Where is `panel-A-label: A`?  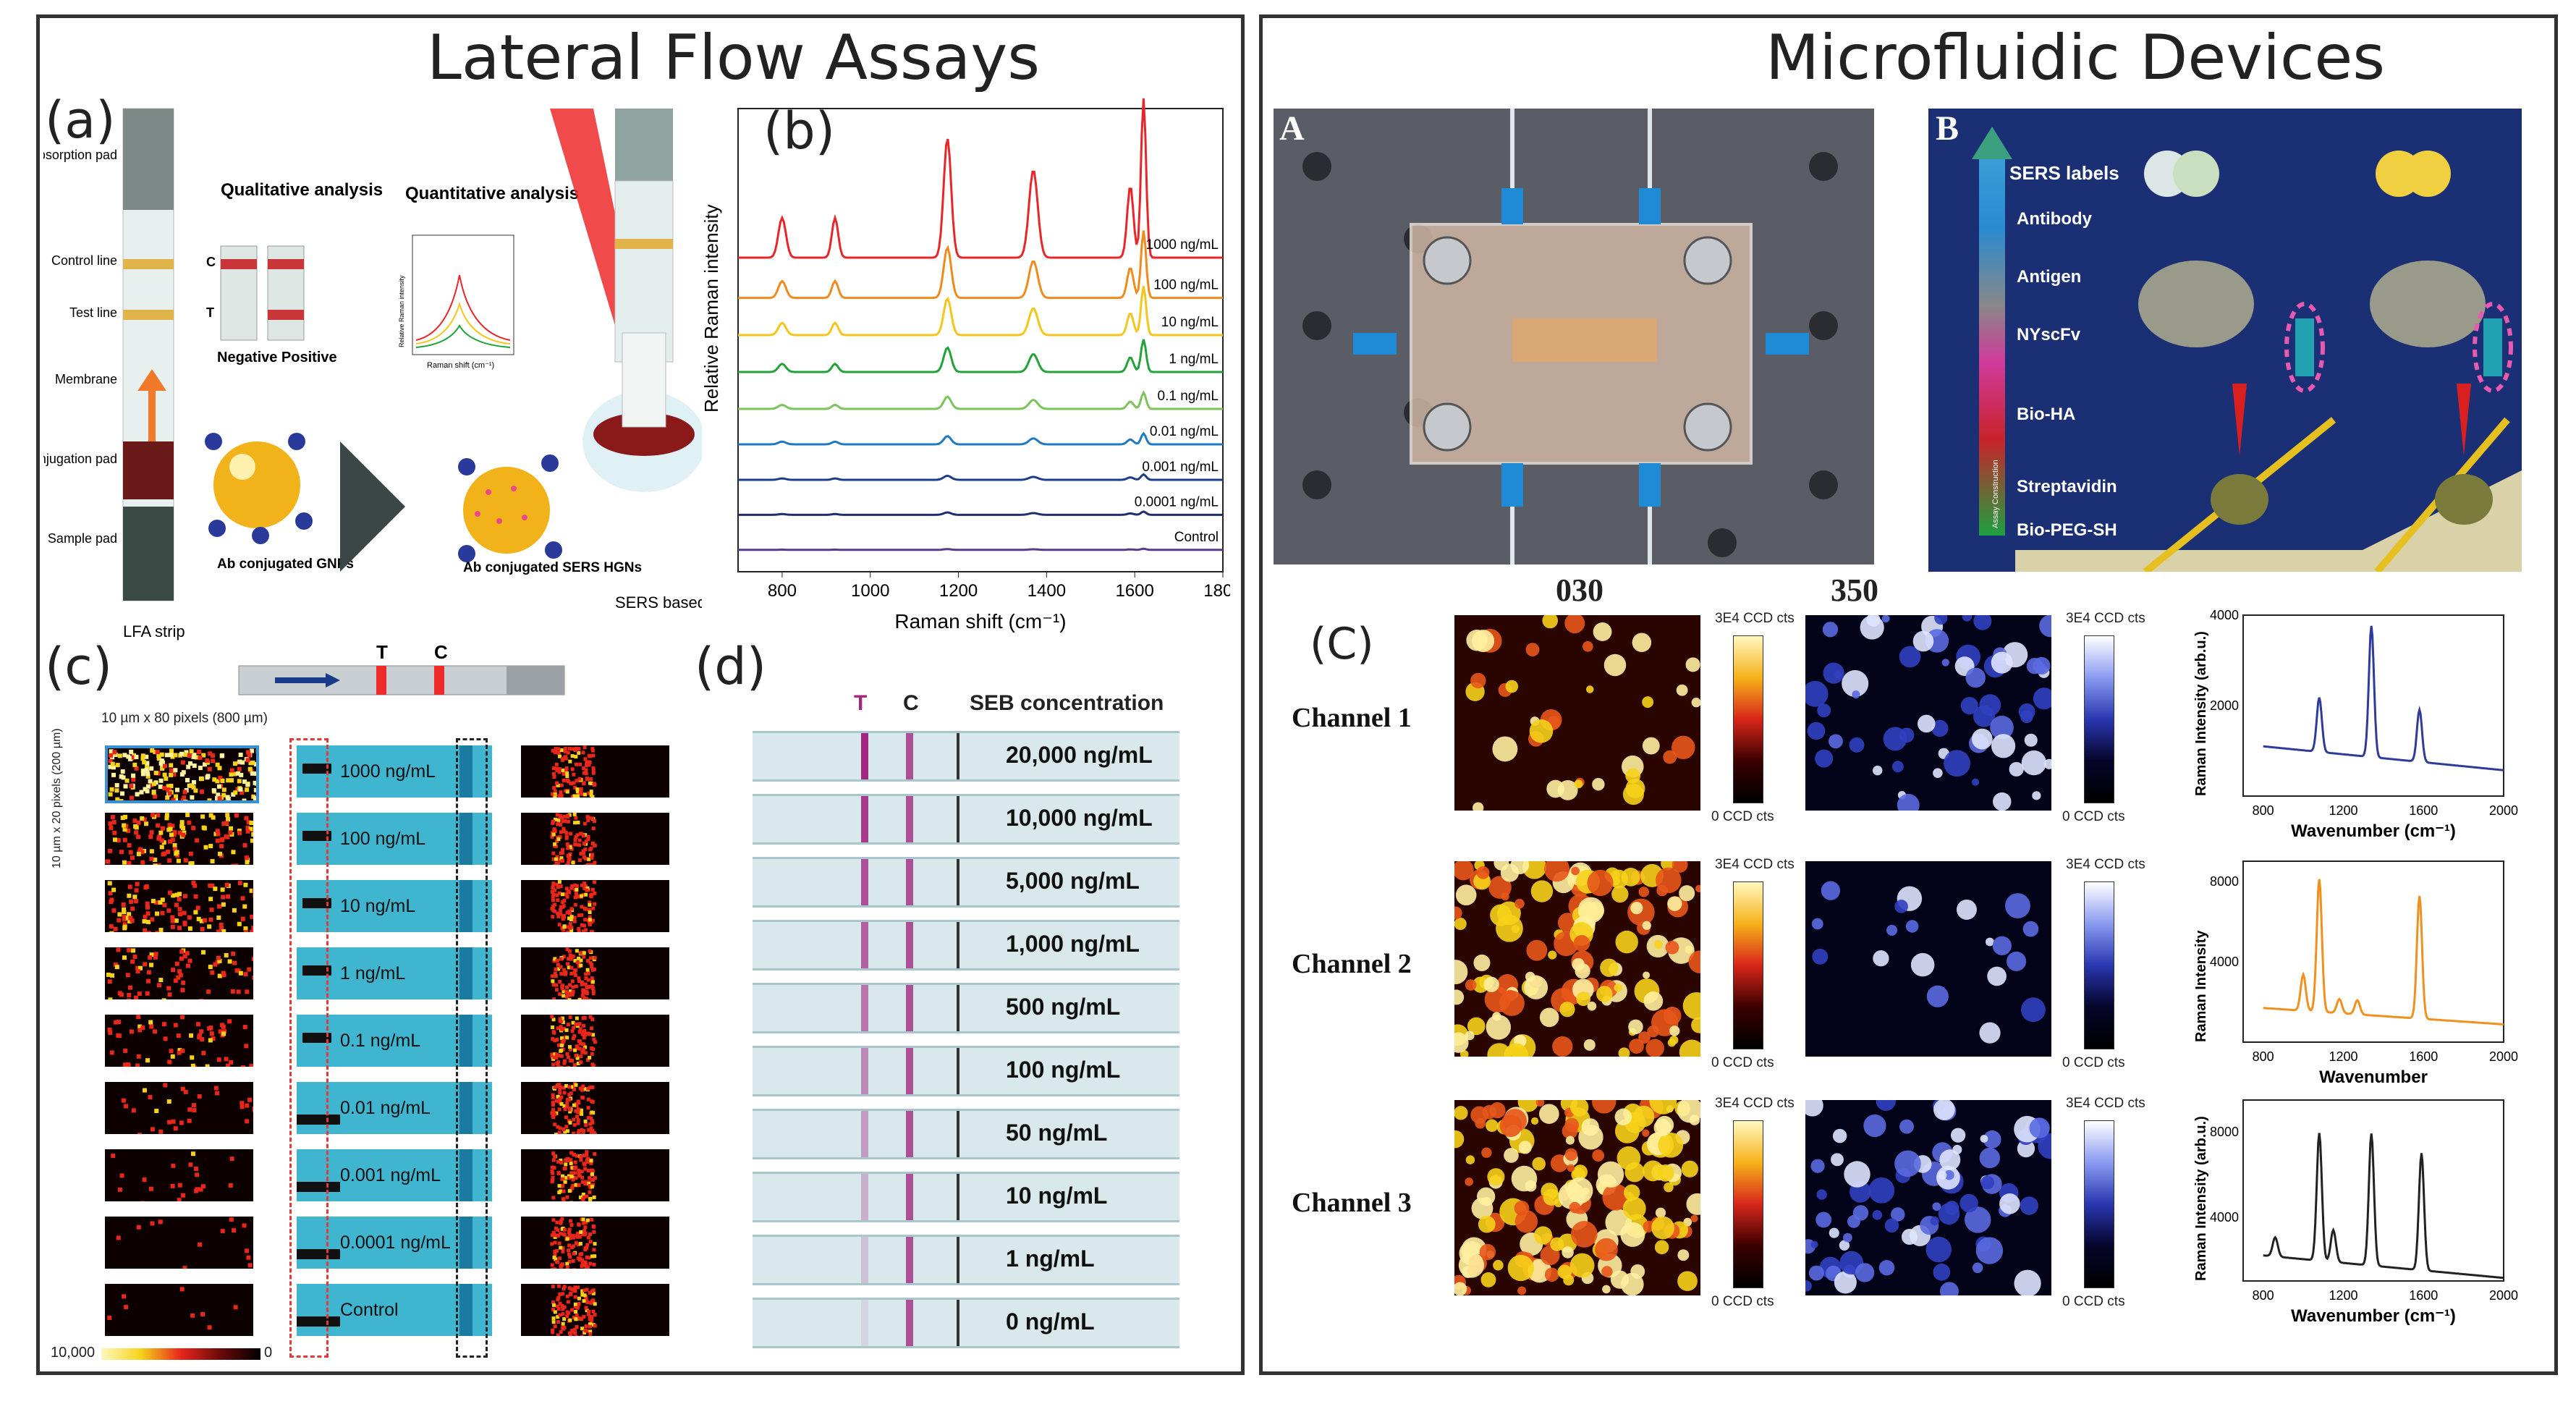 panel-A-label: A is located at coordinates (1292, 128).